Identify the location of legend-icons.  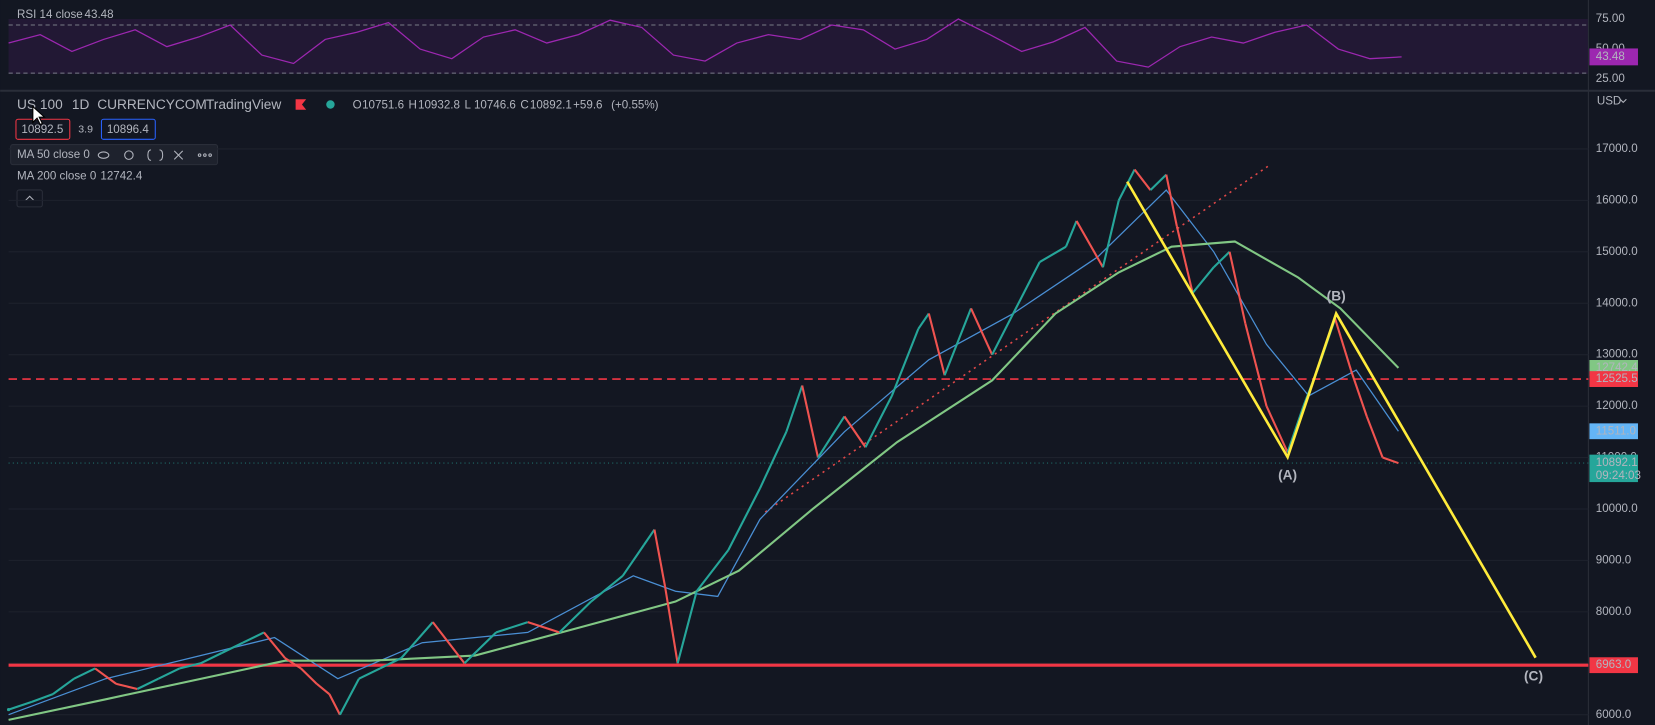
(154, 155).